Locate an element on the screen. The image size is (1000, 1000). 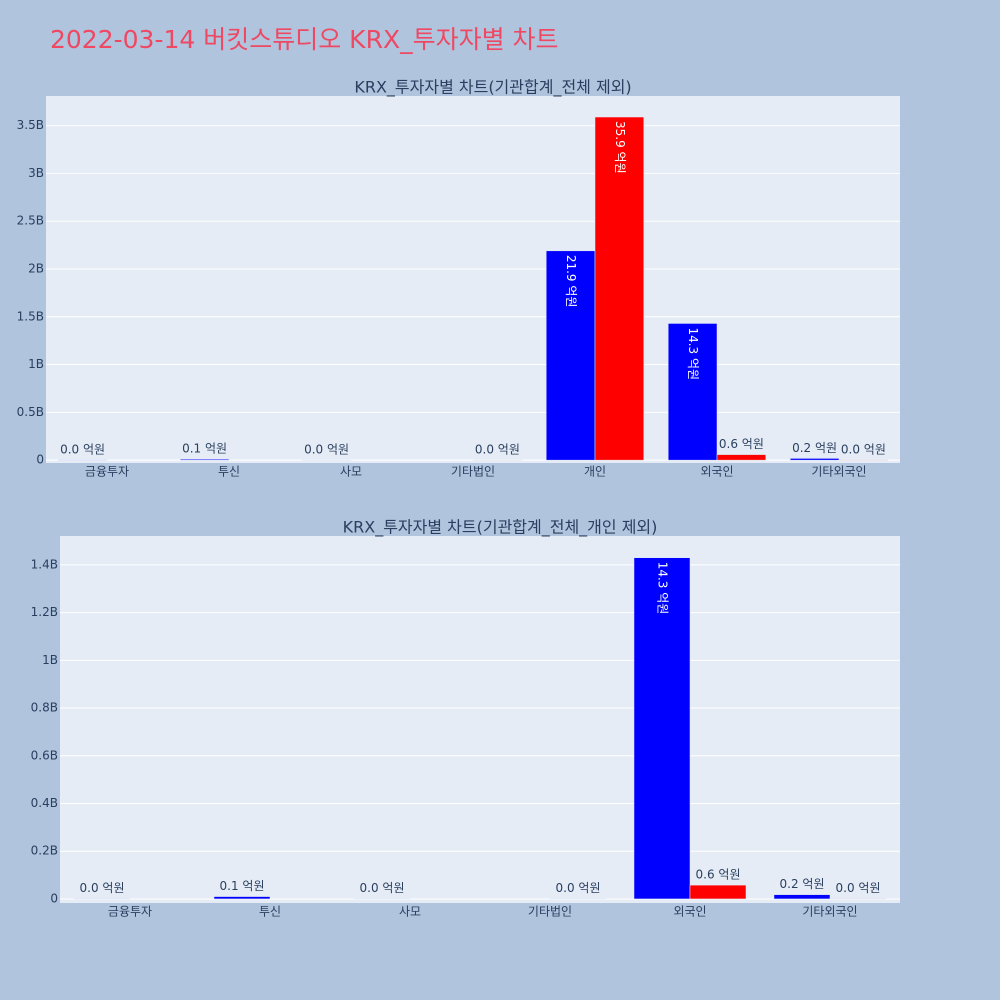
chart-title: KRX_투자자별 차트(기관합계_전체_개인 제외) is located at coordinates (500, 528).